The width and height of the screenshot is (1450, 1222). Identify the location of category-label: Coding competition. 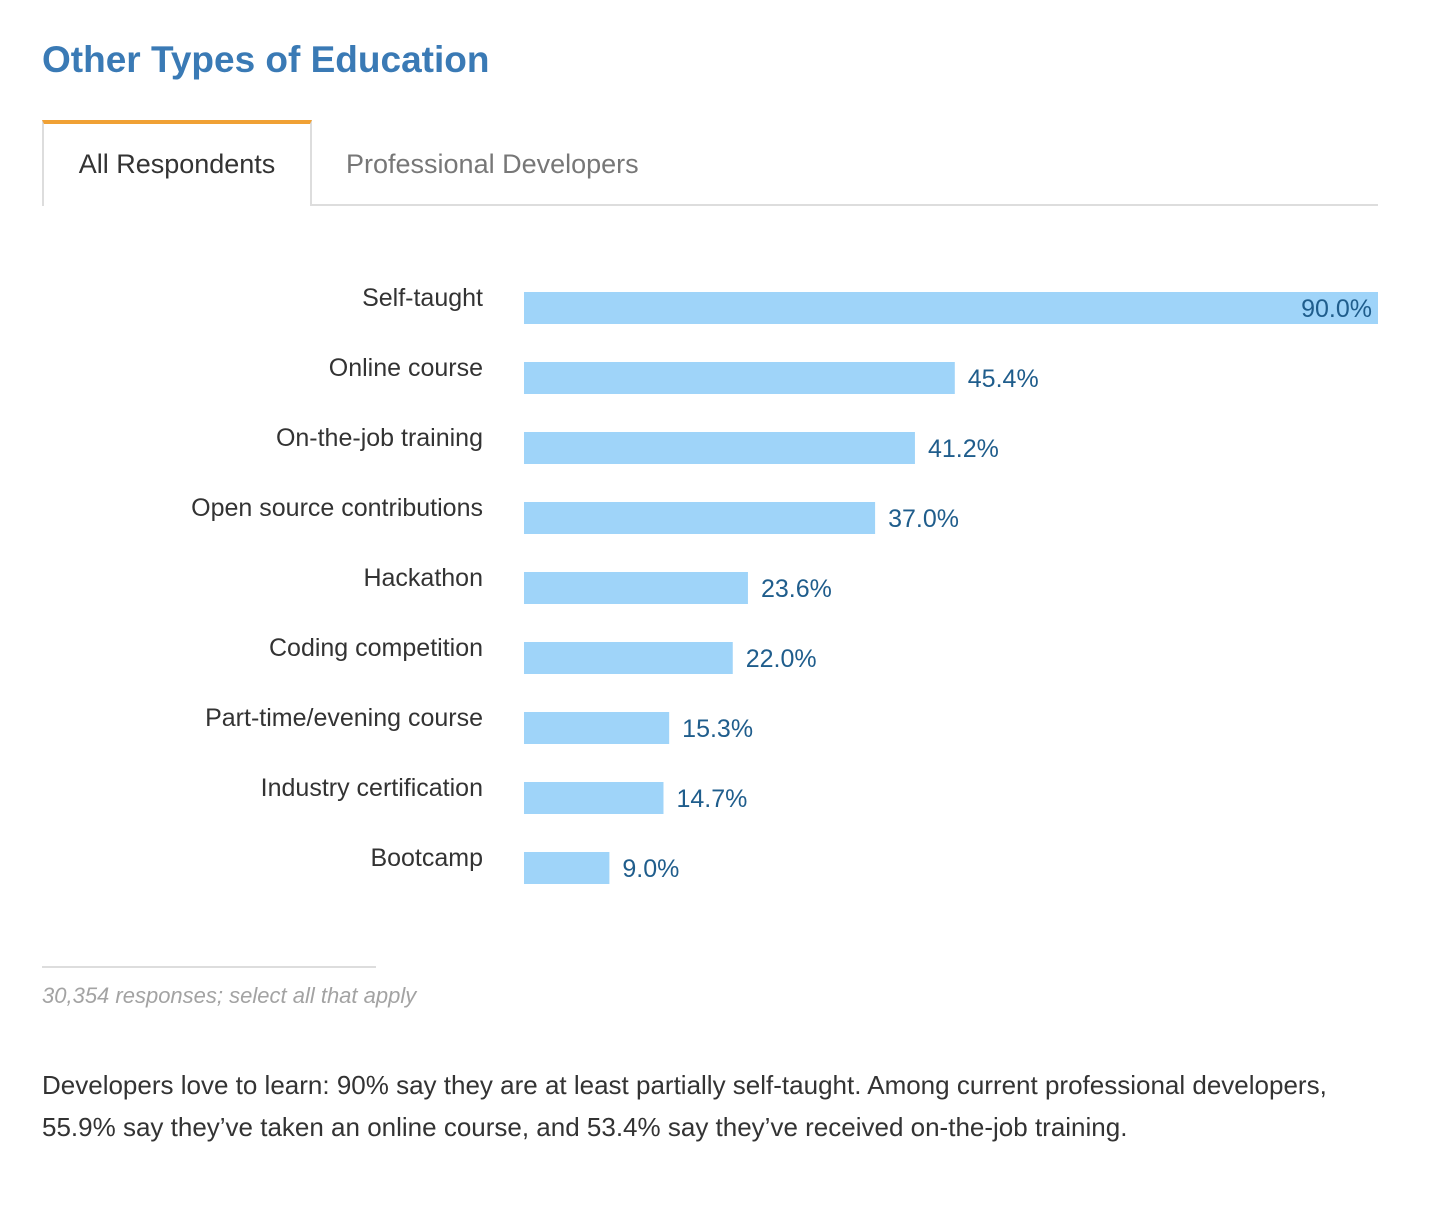
(376, 648).